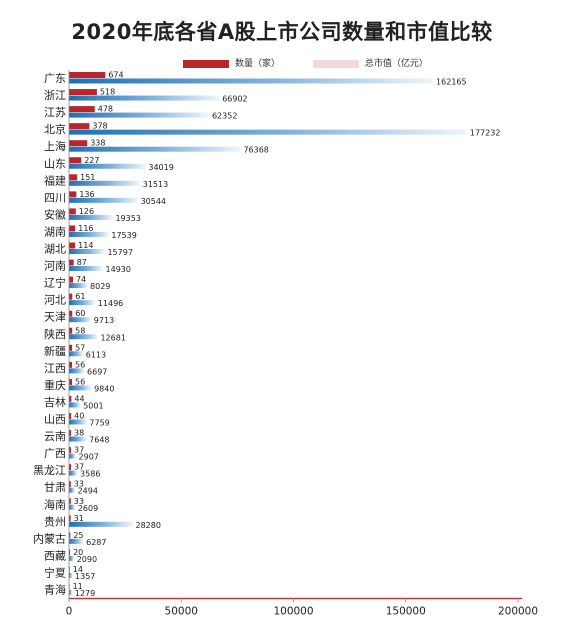 The height and width of the screenshot is (625, 564). Describe the element at coordinates (82, 262) in the screenshot. I see `count-value-label: 87` at that location.